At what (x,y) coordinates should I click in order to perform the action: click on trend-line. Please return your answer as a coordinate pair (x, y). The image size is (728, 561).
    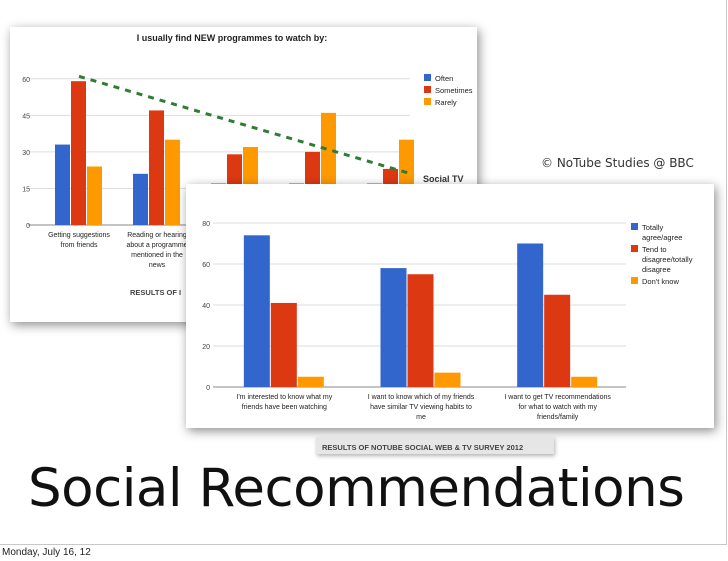
    Looking at the image, I should click on (245, 125).